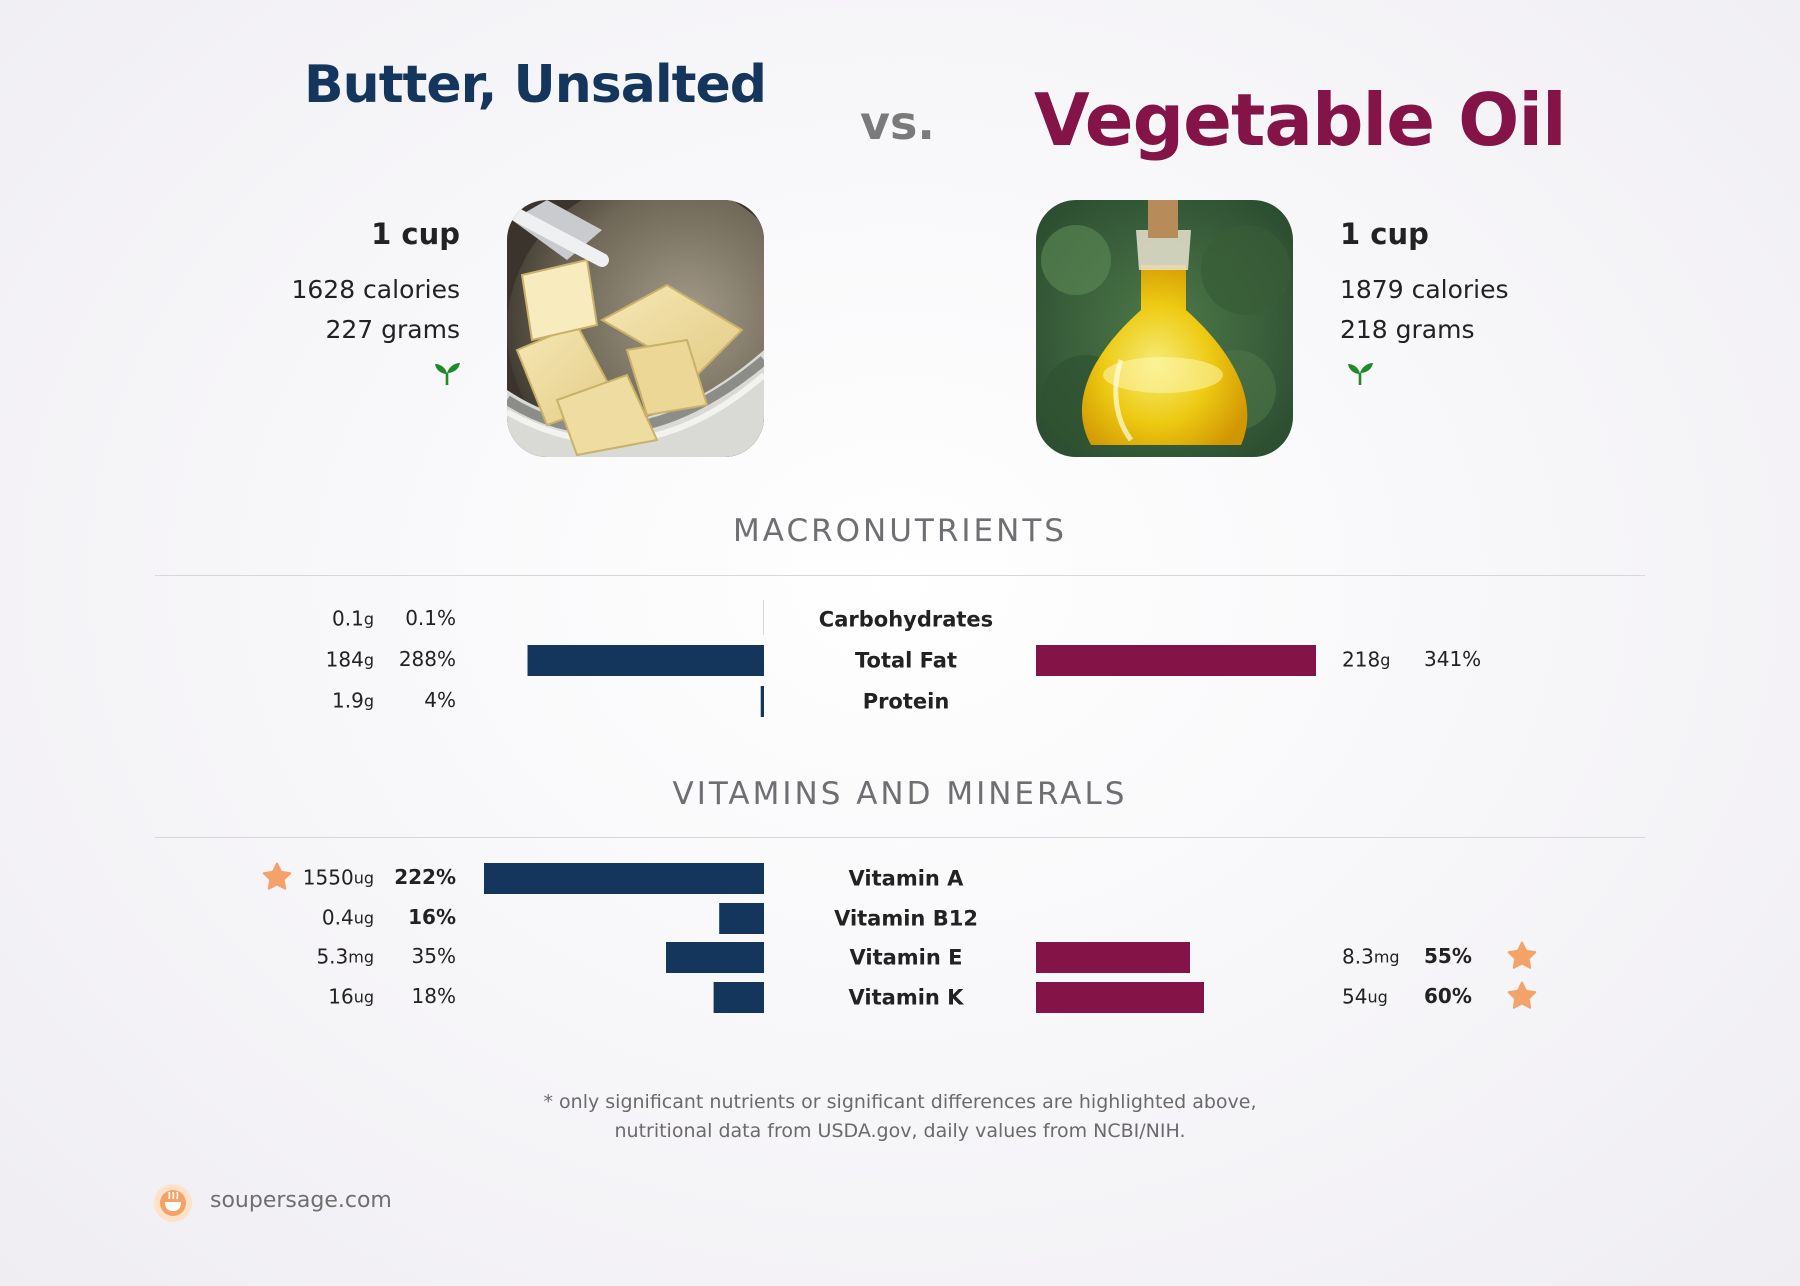 This screenshot has width=1800, height=1286. I want to click on macronutrients-title: MACRONUTRIENTS, so click(900, 531).